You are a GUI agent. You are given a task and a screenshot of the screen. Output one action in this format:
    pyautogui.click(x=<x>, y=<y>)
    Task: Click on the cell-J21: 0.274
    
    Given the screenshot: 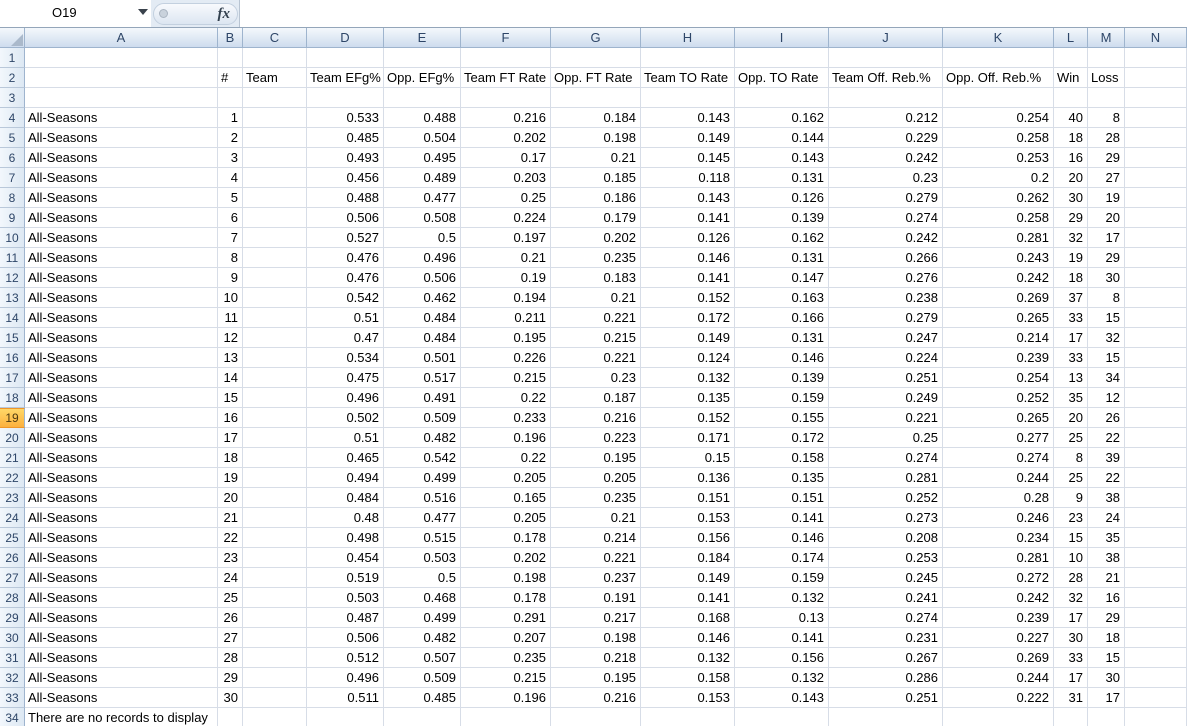 What is the action you would take?
    pyautogui.click(x=886, y=458)
    